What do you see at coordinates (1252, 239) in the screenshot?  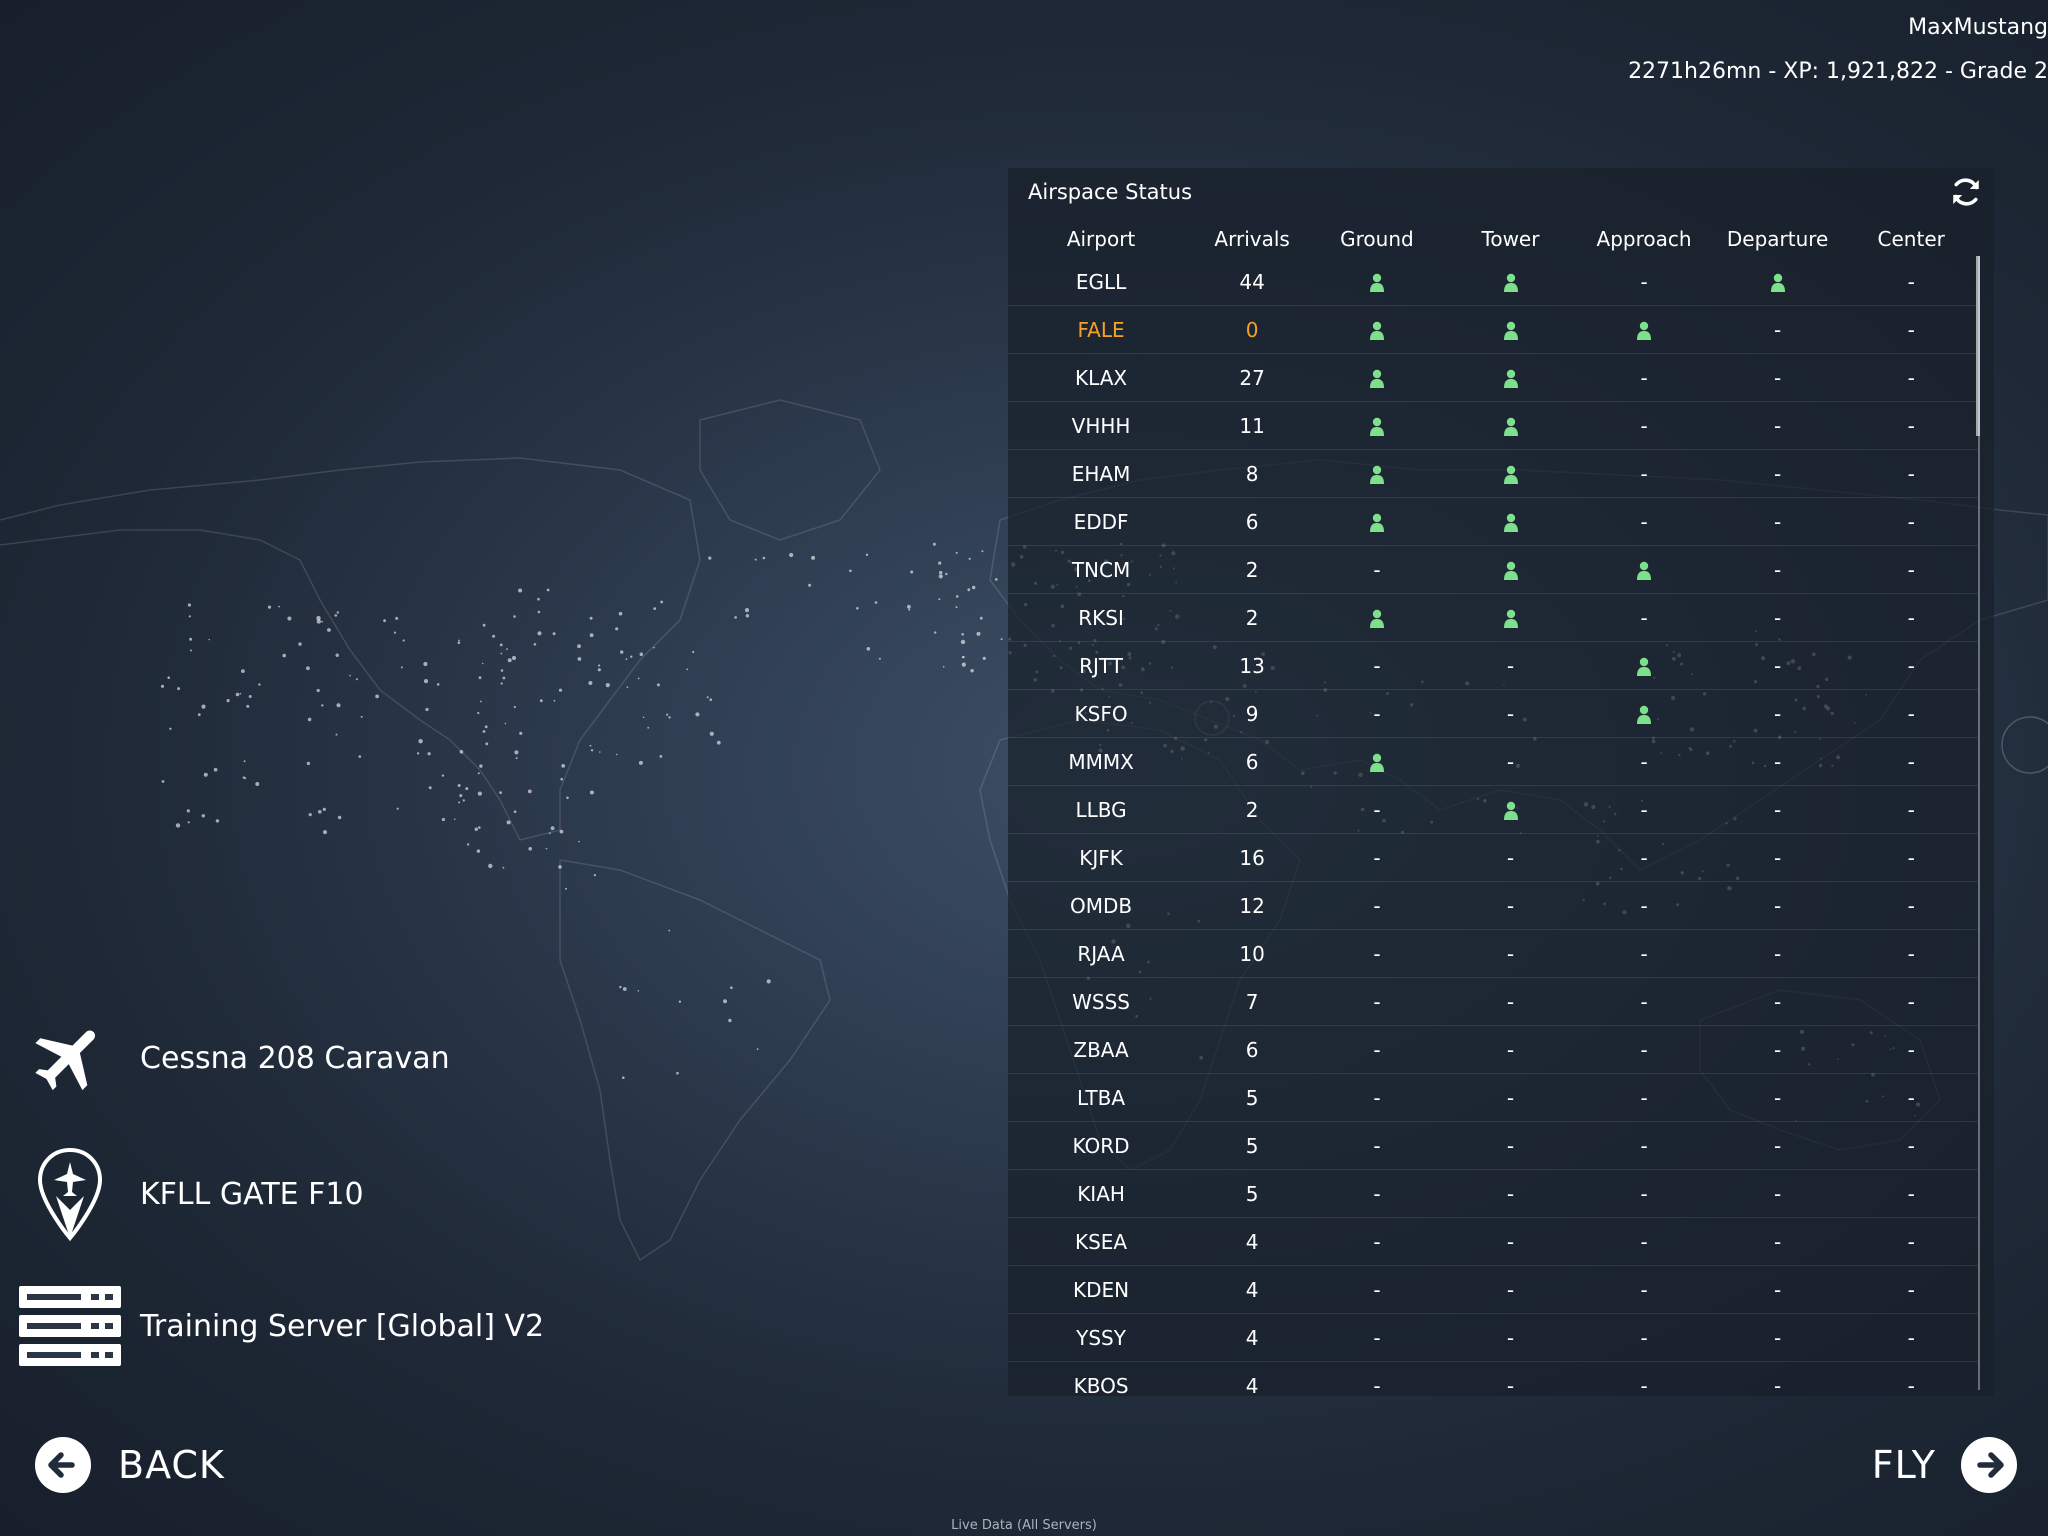 I see `col-arrivals: Arrivals` at bounding box center [1252, 239].